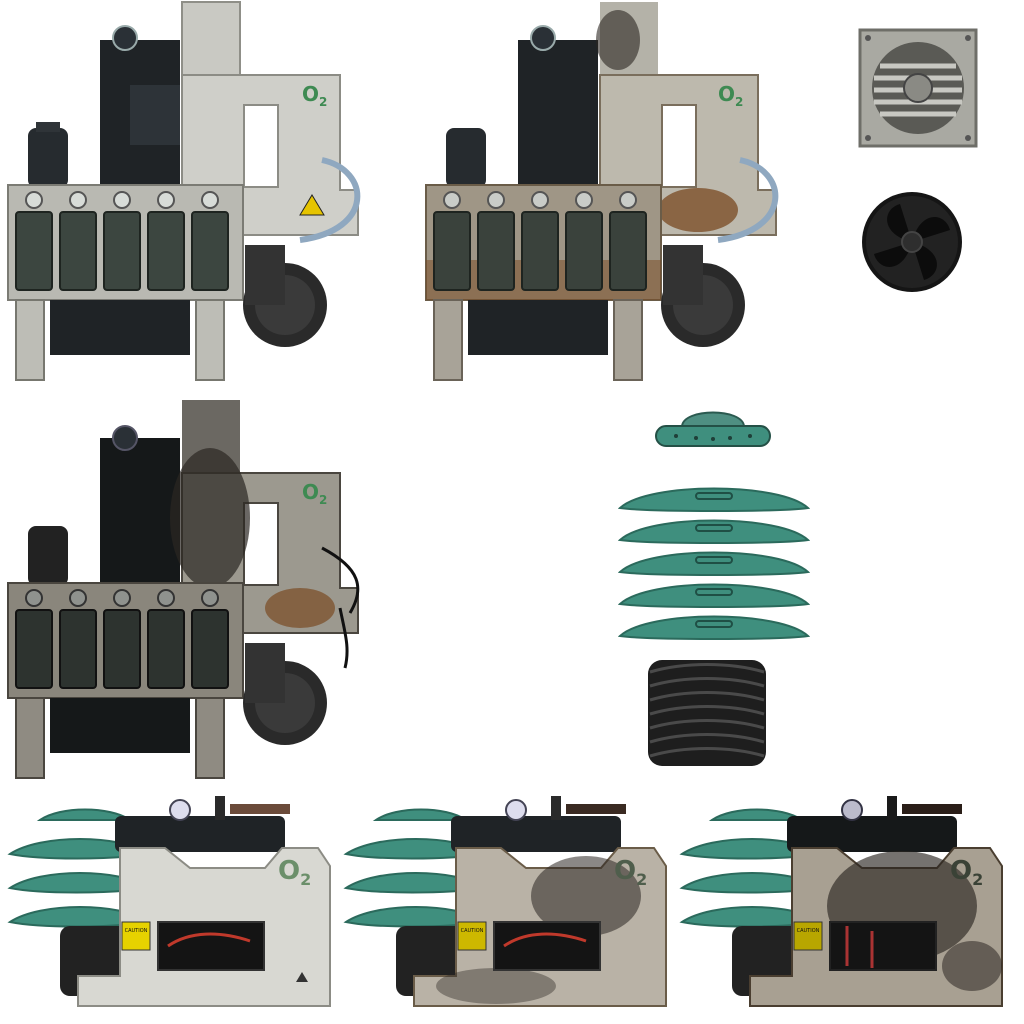  Describe the element at coordinates (918, 88) in the screenshot. I see `vent-grille` at that location.